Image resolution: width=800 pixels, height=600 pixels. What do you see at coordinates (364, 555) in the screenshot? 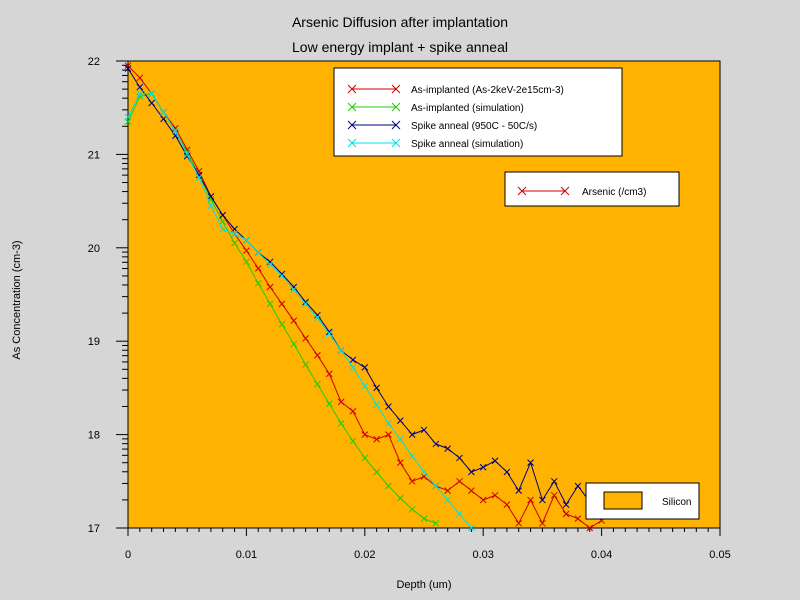
I see `x-tick-label: 0.02` at bounding box center [364, 555].